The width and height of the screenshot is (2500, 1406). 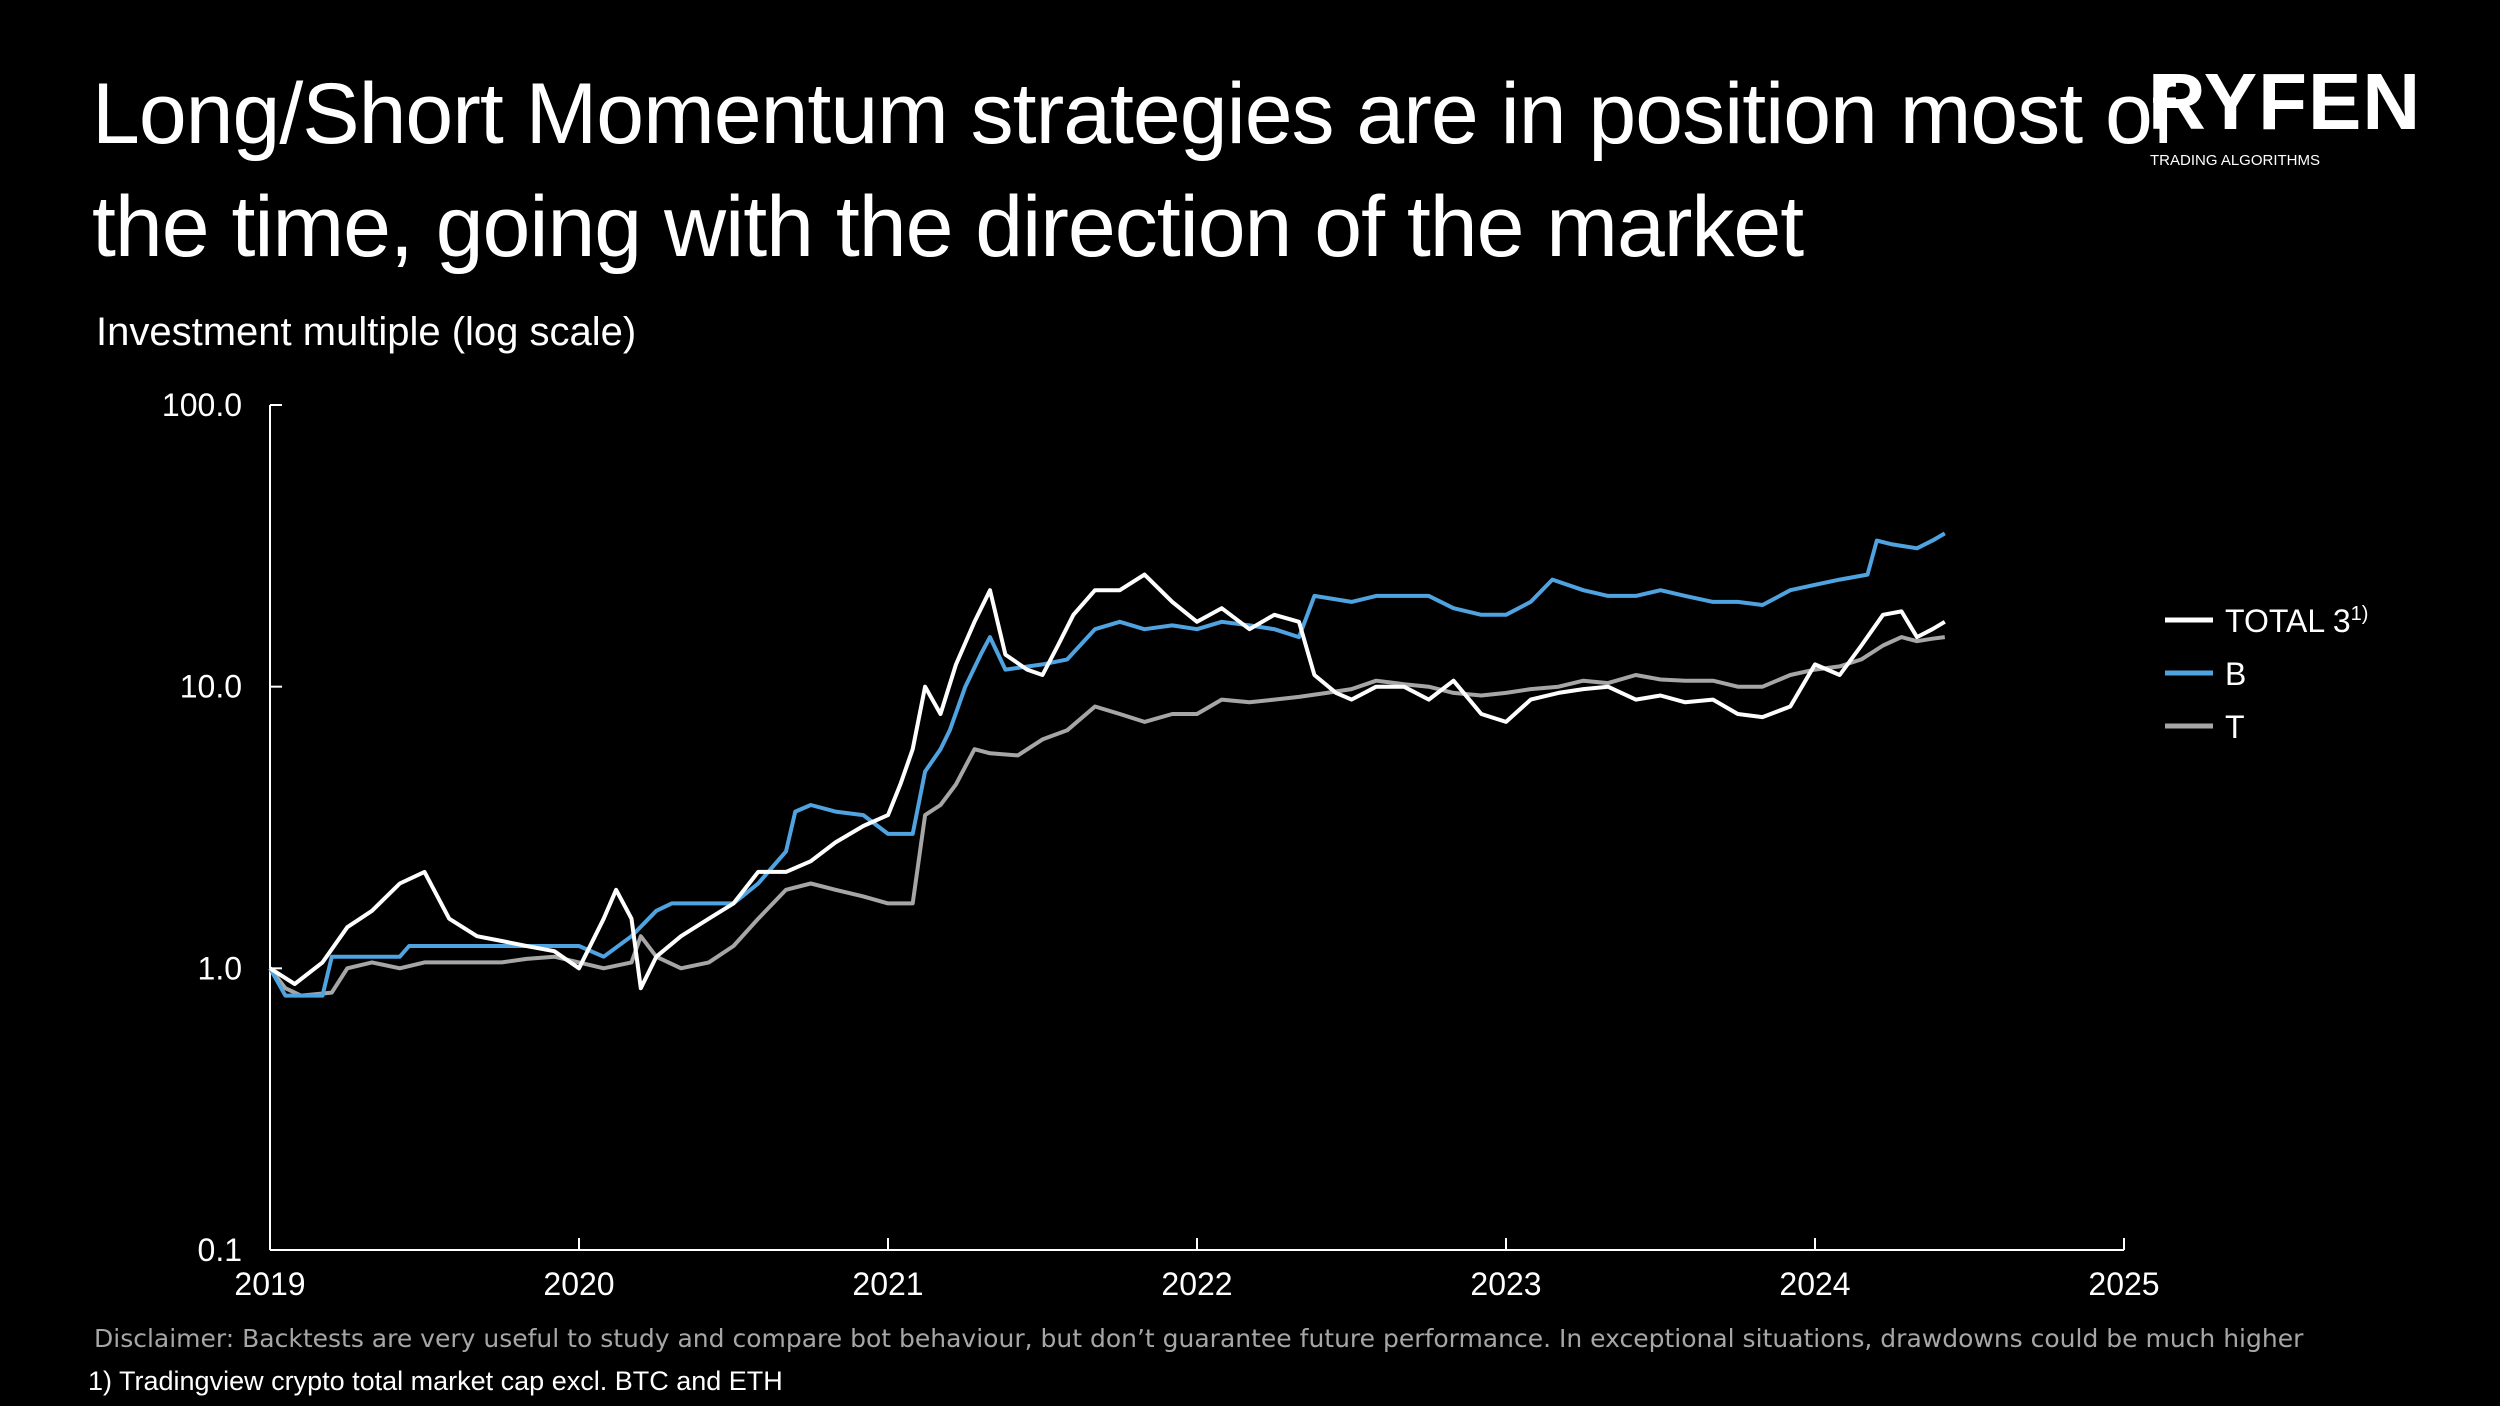 I want to click on x-tick-label: 2023, so click(x=1505, y=1284).